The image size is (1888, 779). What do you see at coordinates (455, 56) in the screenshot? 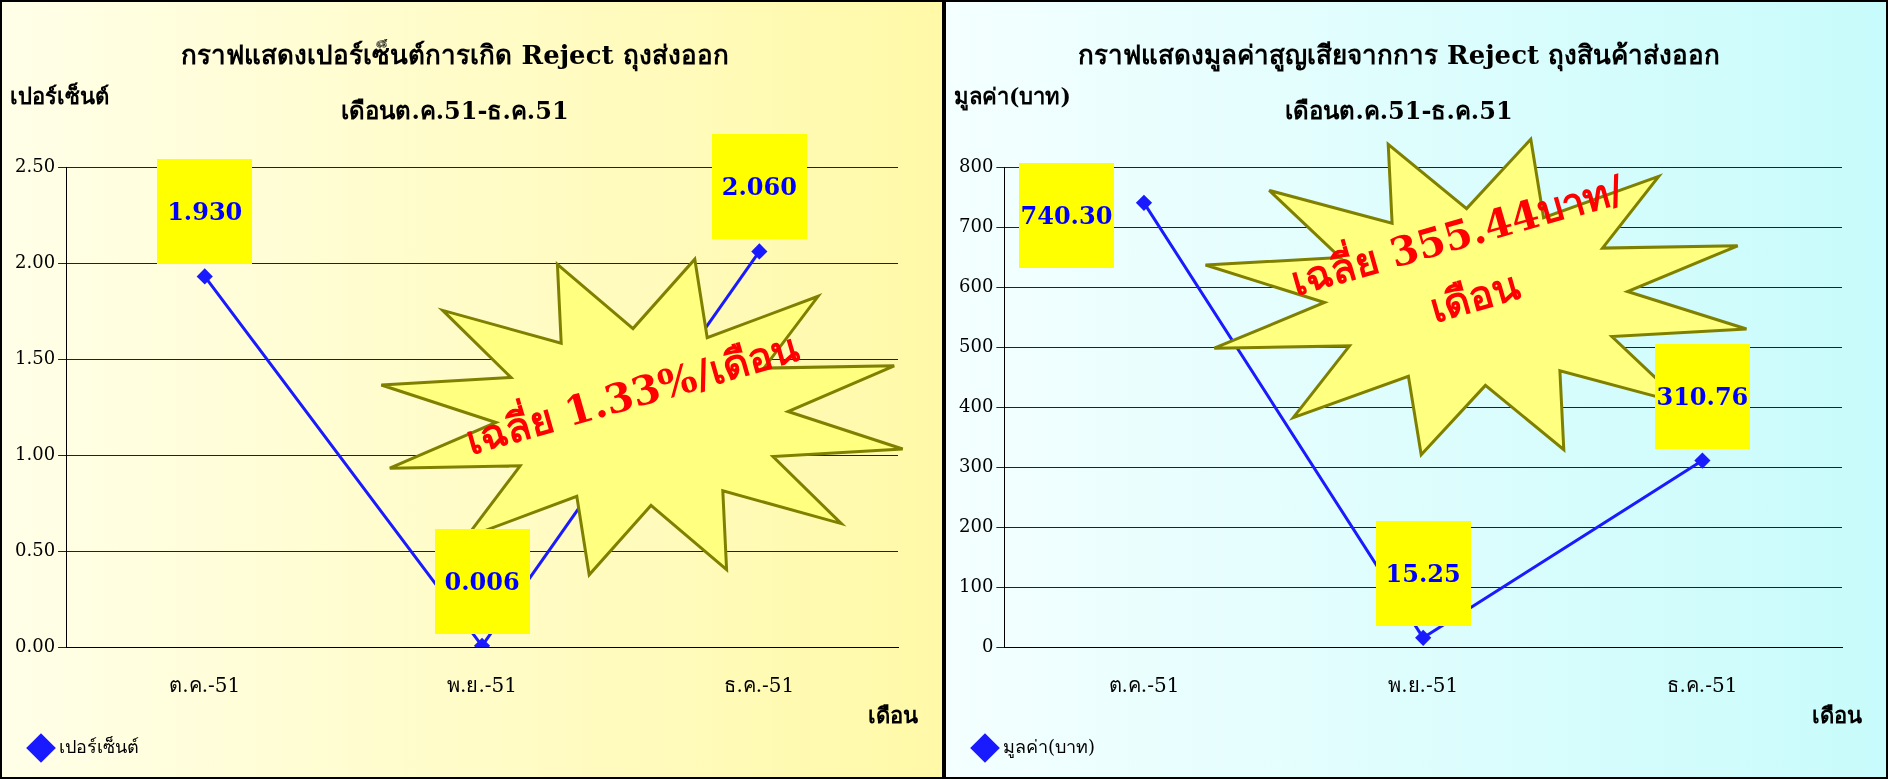
I see `chart-title: กราฟแสดงเปอร์เซ็นต์การเกิด Reject ถุงส่งออก` at bounding box center [455, 56].